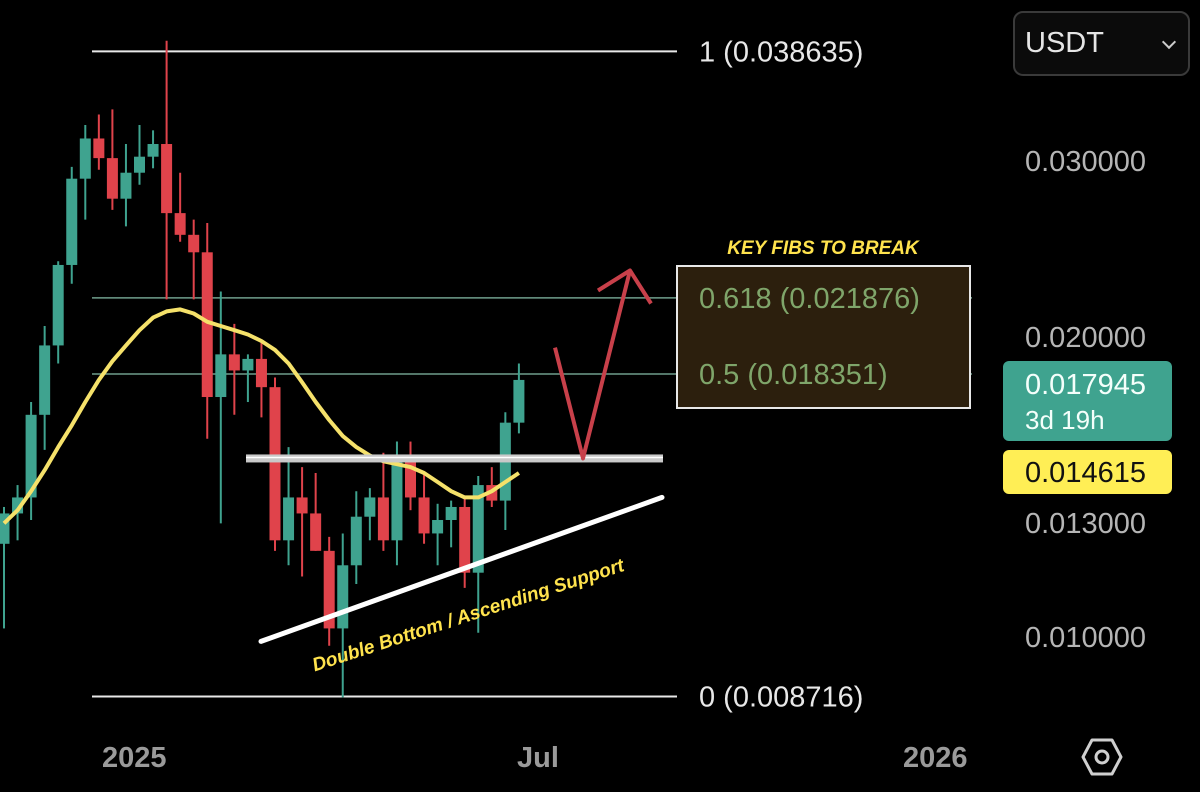  I want to click on price-tick: 0.010000, so click(1085, 638).